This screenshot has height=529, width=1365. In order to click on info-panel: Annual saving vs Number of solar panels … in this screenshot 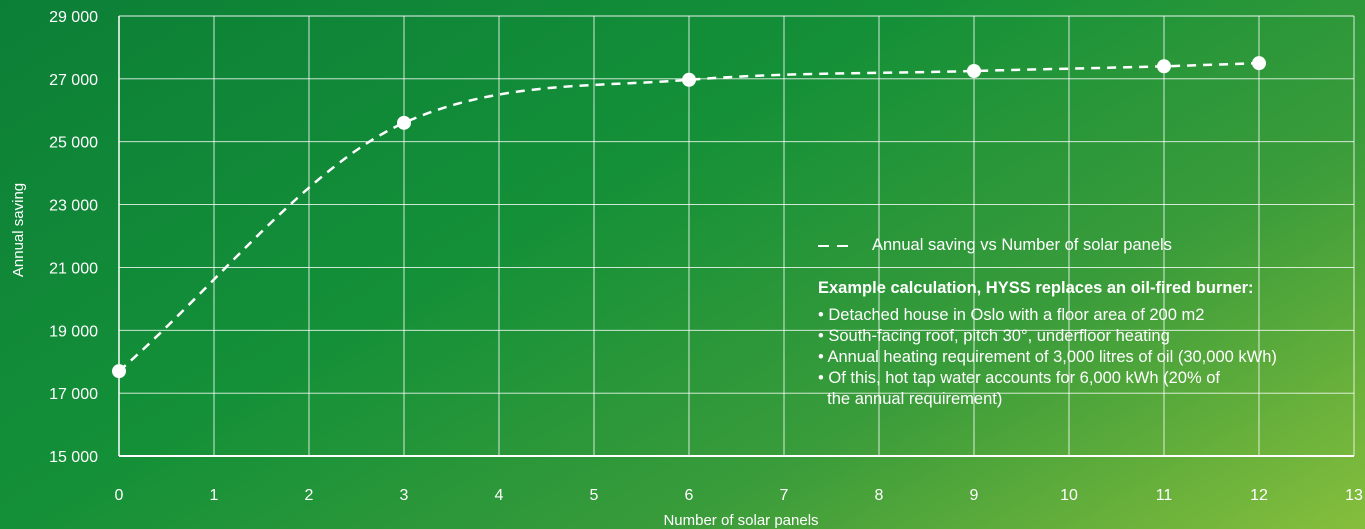, I will do `click(1088, 322)`.